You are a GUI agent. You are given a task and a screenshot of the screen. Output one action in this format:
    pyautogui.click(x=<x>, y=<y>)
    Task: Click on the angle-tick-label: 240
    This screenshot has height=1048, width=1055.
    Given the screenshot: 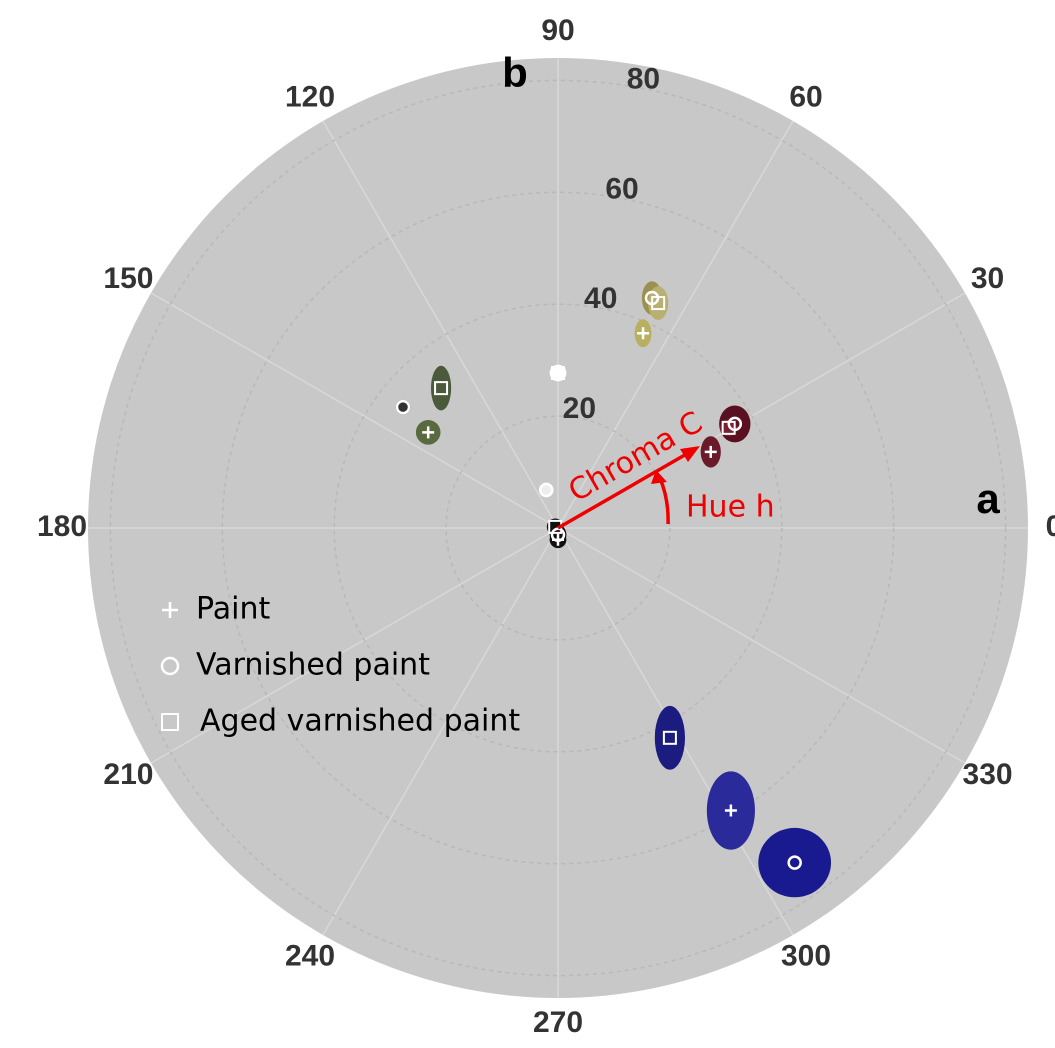 What is the action you would take?
    pyautogui.click(x=310, y=955)
    